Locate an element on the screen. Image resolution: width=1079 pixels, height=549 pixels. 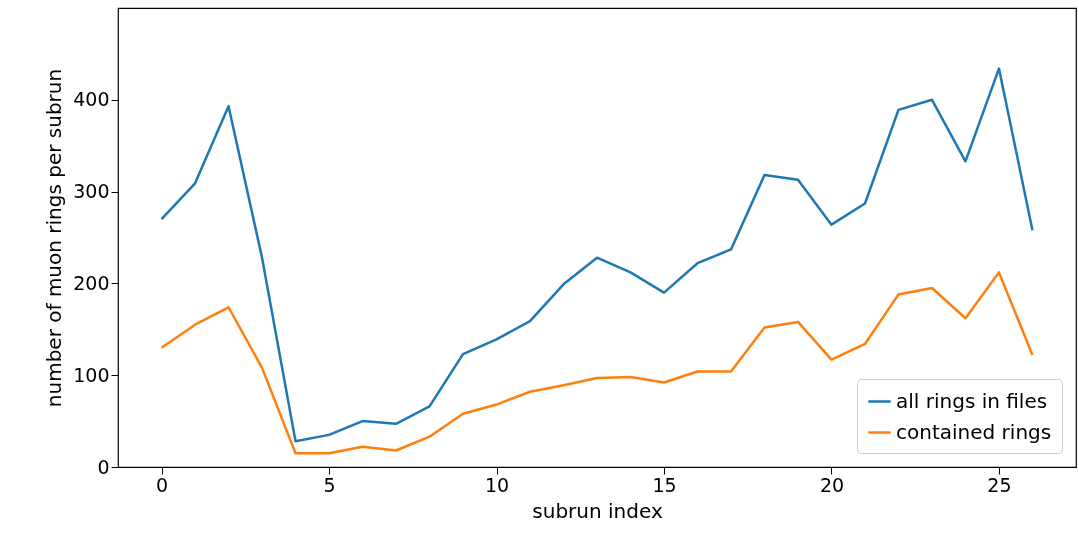
y-tick-label: 200 is located at coordinates (91, 282).